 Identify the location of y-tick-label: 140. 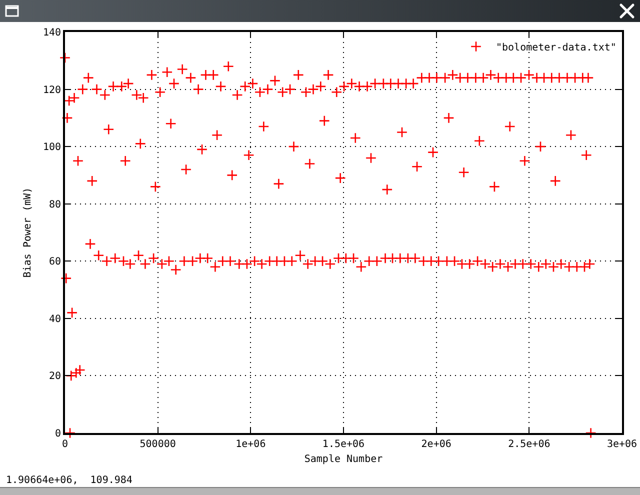
(51, 33).